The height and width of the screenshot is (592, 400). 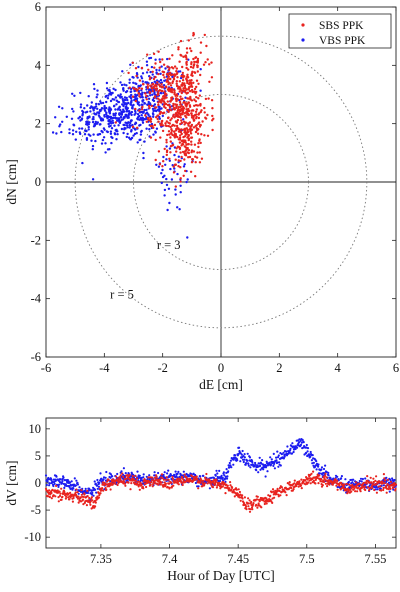 What do you see at coordinates (341, 26) in the screenshot?
I see `legend-label-sbs: SBS PPK` at bounding box center [341, 26].